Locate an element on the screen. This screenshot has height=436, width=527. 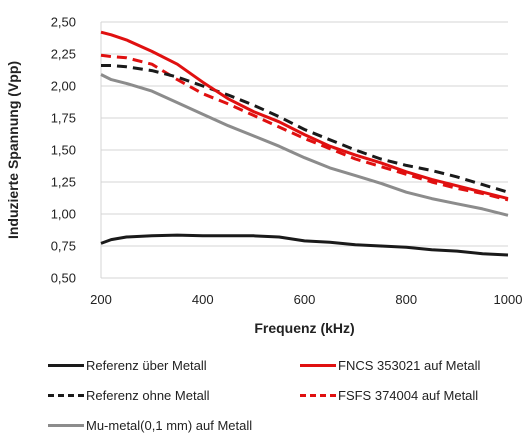
legend-label: Mu-metal(0,1 mm) auf Metall is located at coordinates (169, 425).